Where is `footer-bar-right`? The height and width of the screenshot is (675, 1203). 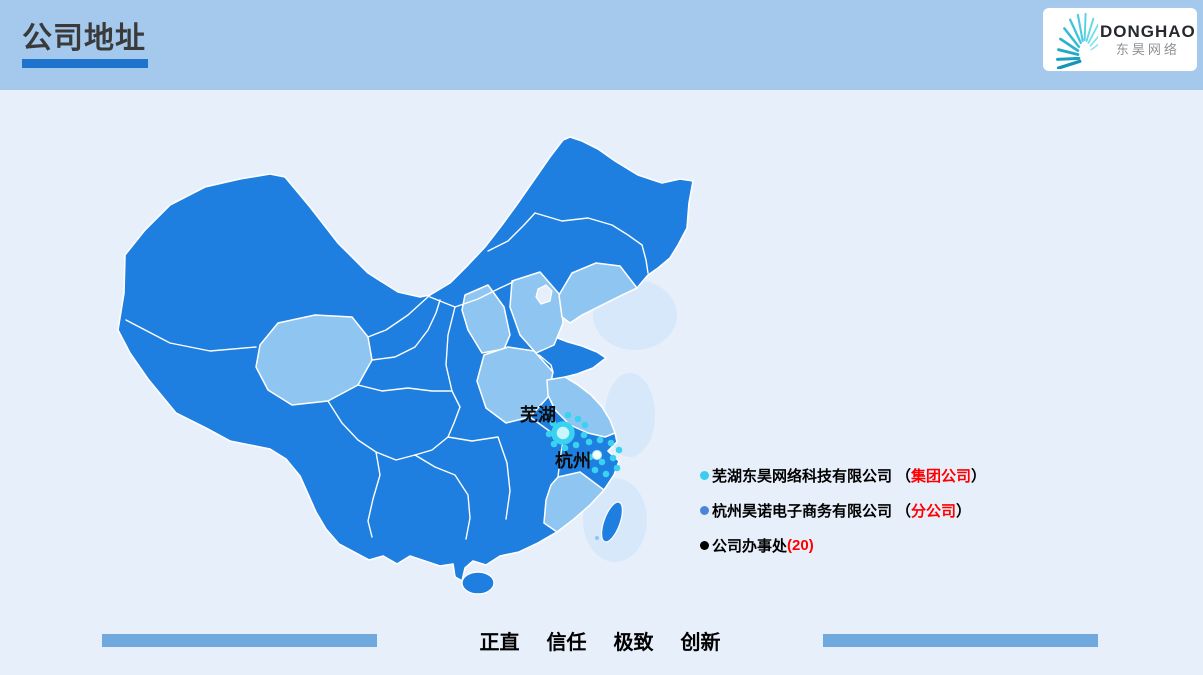 footer-bar-right is located at coordinates (960, 640).